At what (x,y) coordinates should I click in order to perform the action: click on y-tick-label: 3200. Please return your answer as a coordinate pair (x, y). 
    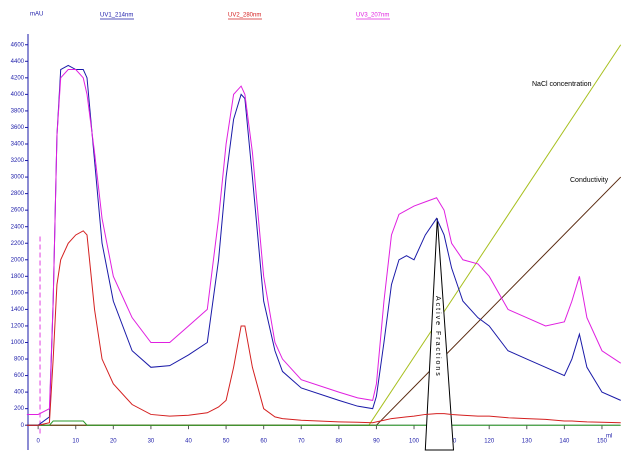
    Looking at the image, I should click on (18, 161).